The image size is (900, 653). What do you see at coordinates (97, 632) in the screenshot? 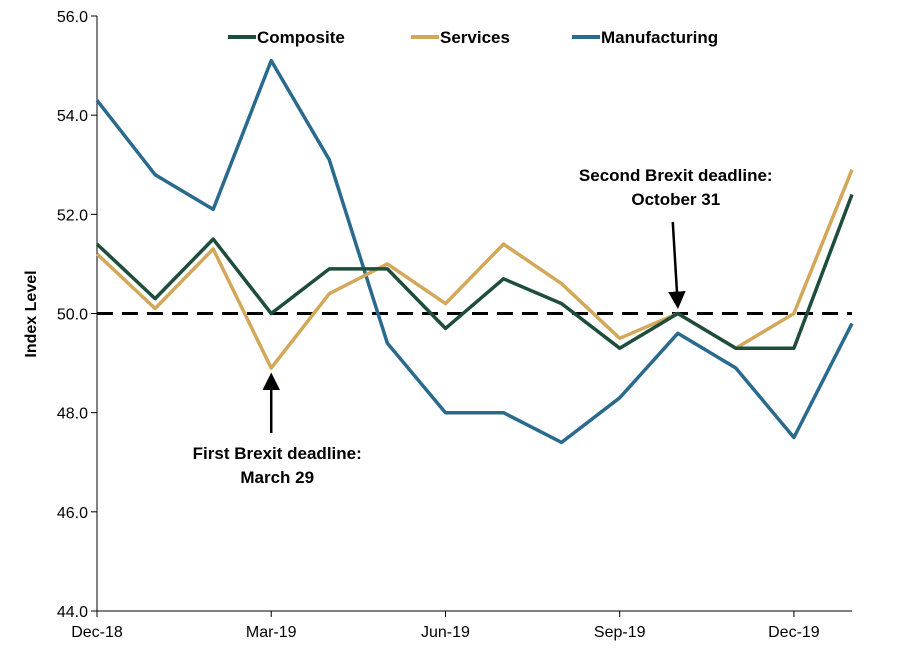
I see `x-tick-label: Dec-18` at bounding box center [97, 632].